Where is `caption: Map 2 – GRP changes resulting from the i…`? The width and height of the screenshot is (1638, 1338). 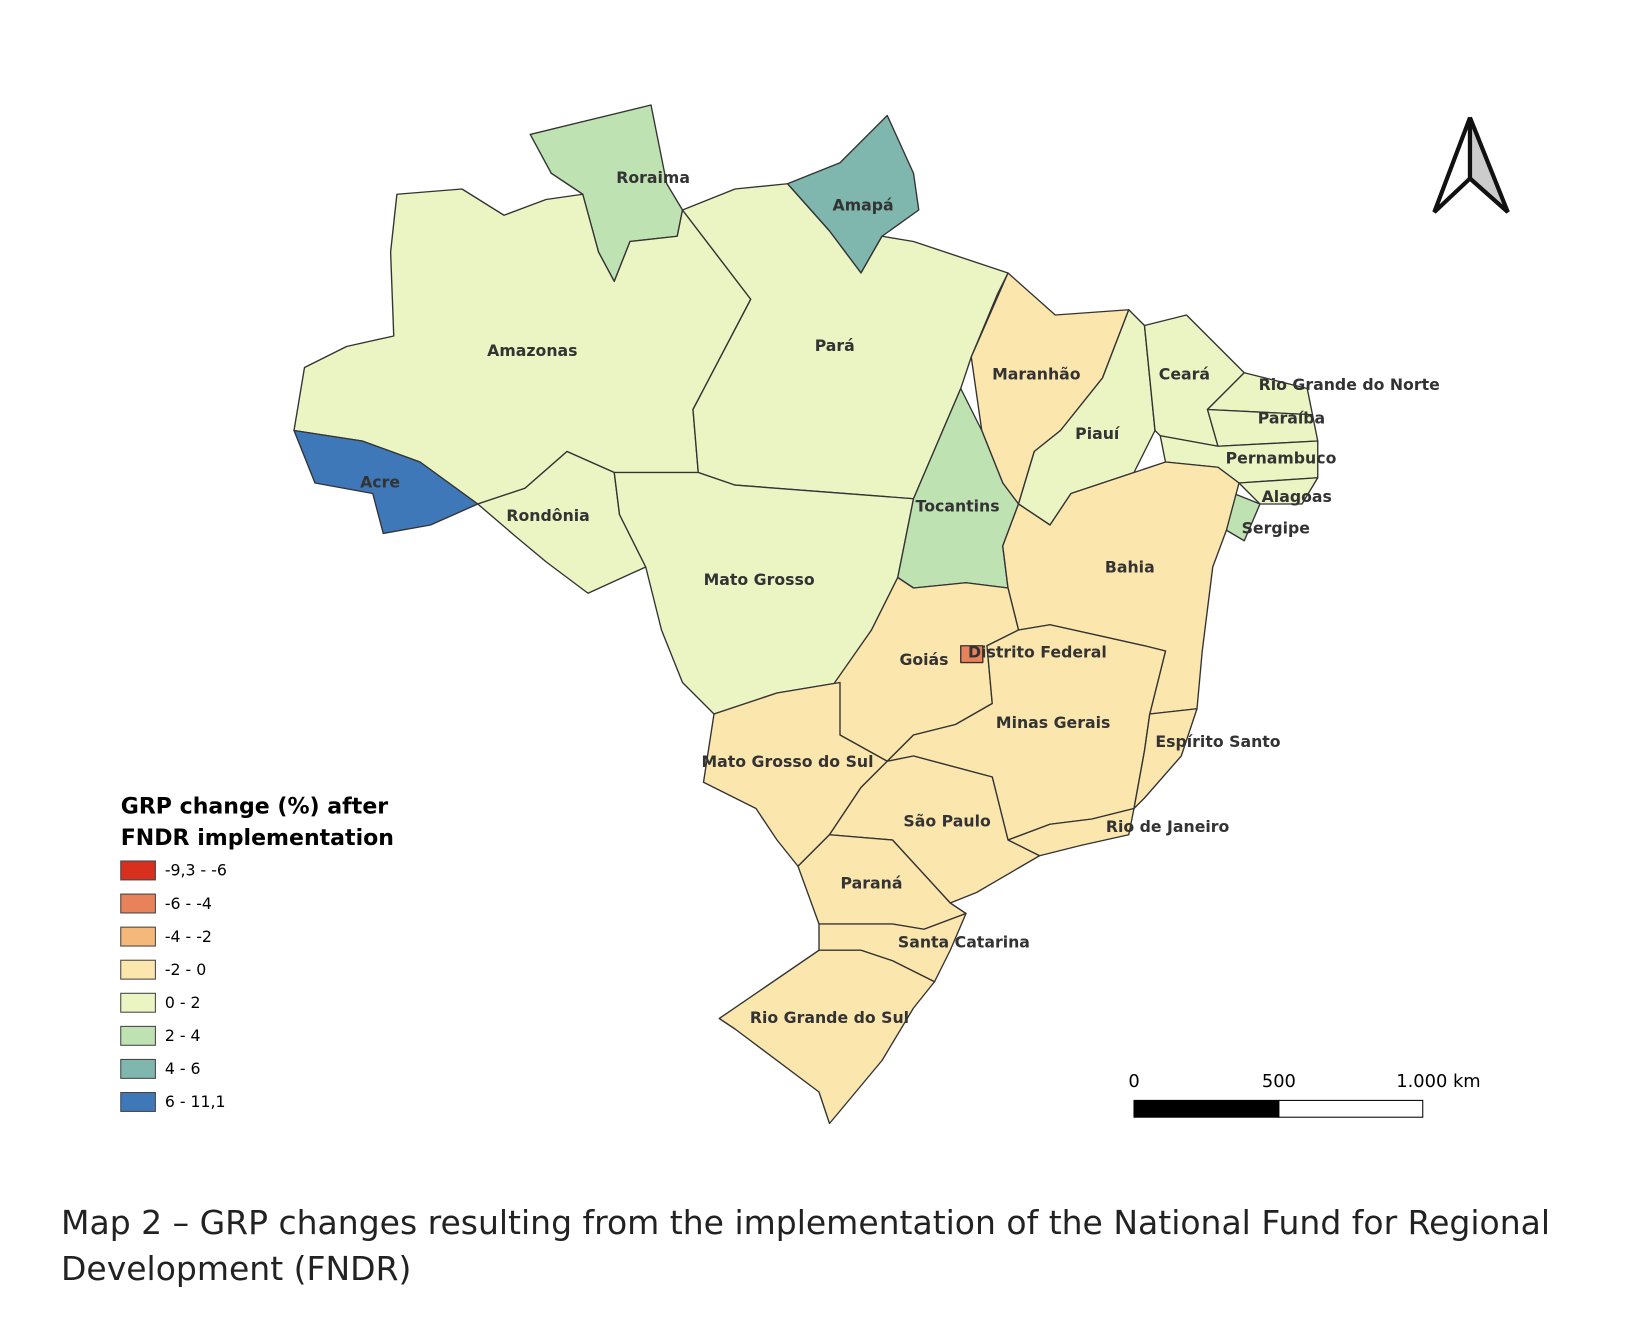
caption: Map 2 – GRP changes resulting from the i… is located at coordinates (806, 1245).